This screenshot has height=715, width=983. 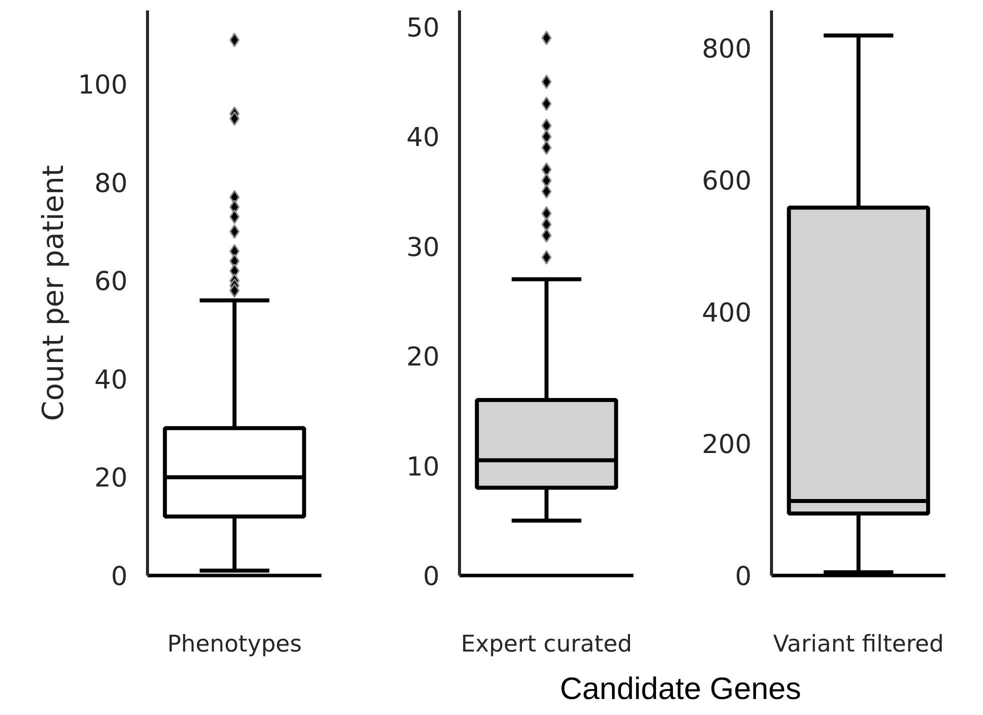 What do you see at coordinates (111, 183) in the screenshot?
I see `y-tick-label: 80` at bounding box center [111, 183].